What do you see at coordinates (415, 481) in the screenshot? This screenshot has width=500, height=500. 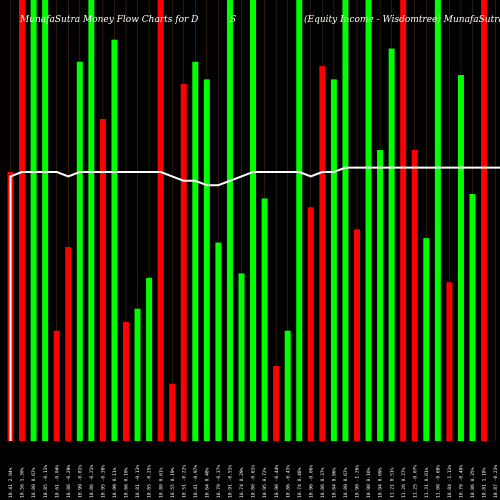 I see `x-tick-label-36: 11.25 -0.07%` at bounding box center [415, 481].